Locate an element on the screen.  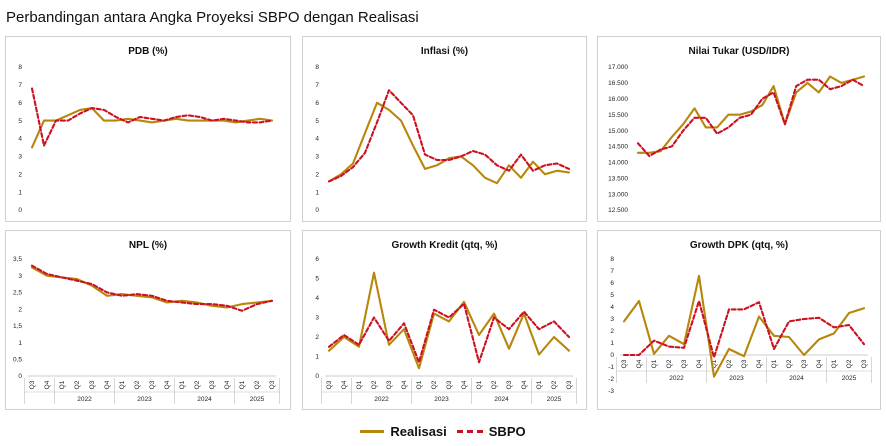
chart-title: Nilai Tukar (USD/IDR) is located at coordinates (739, 51).